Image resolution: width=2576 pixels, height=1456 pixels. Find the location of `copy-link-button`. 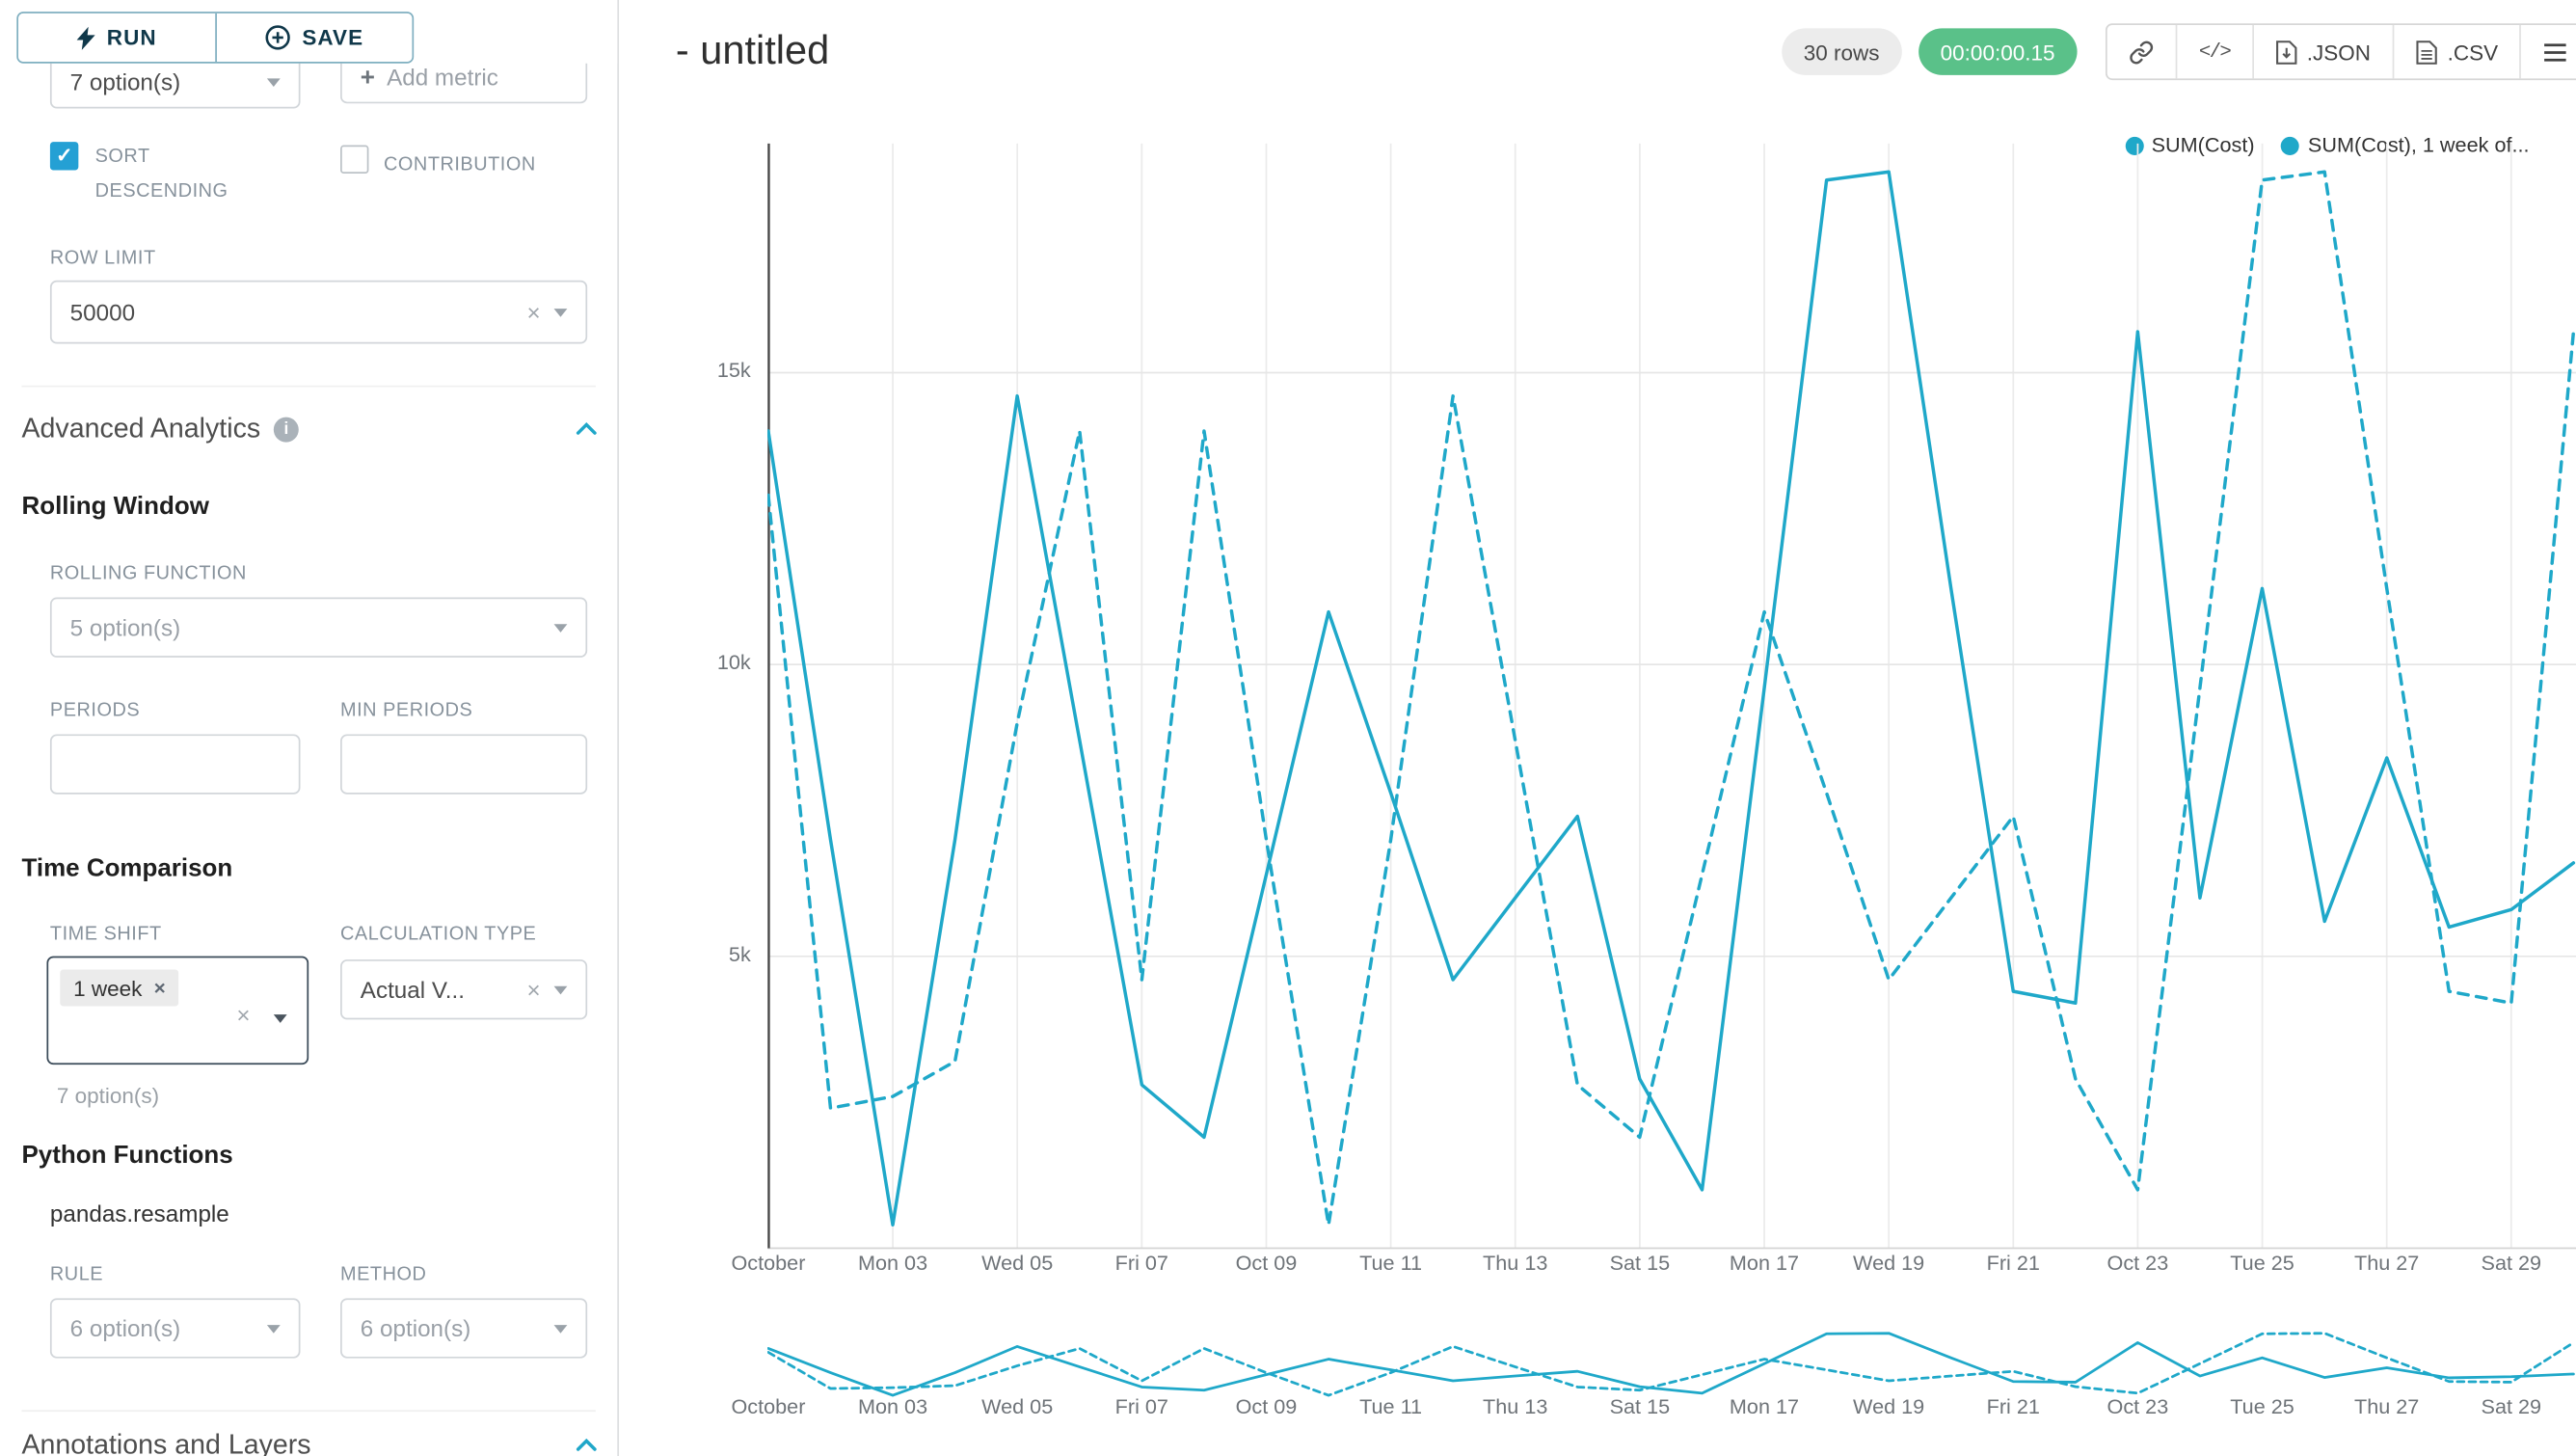

copy-link-button is located at coordinates (2142, 51).